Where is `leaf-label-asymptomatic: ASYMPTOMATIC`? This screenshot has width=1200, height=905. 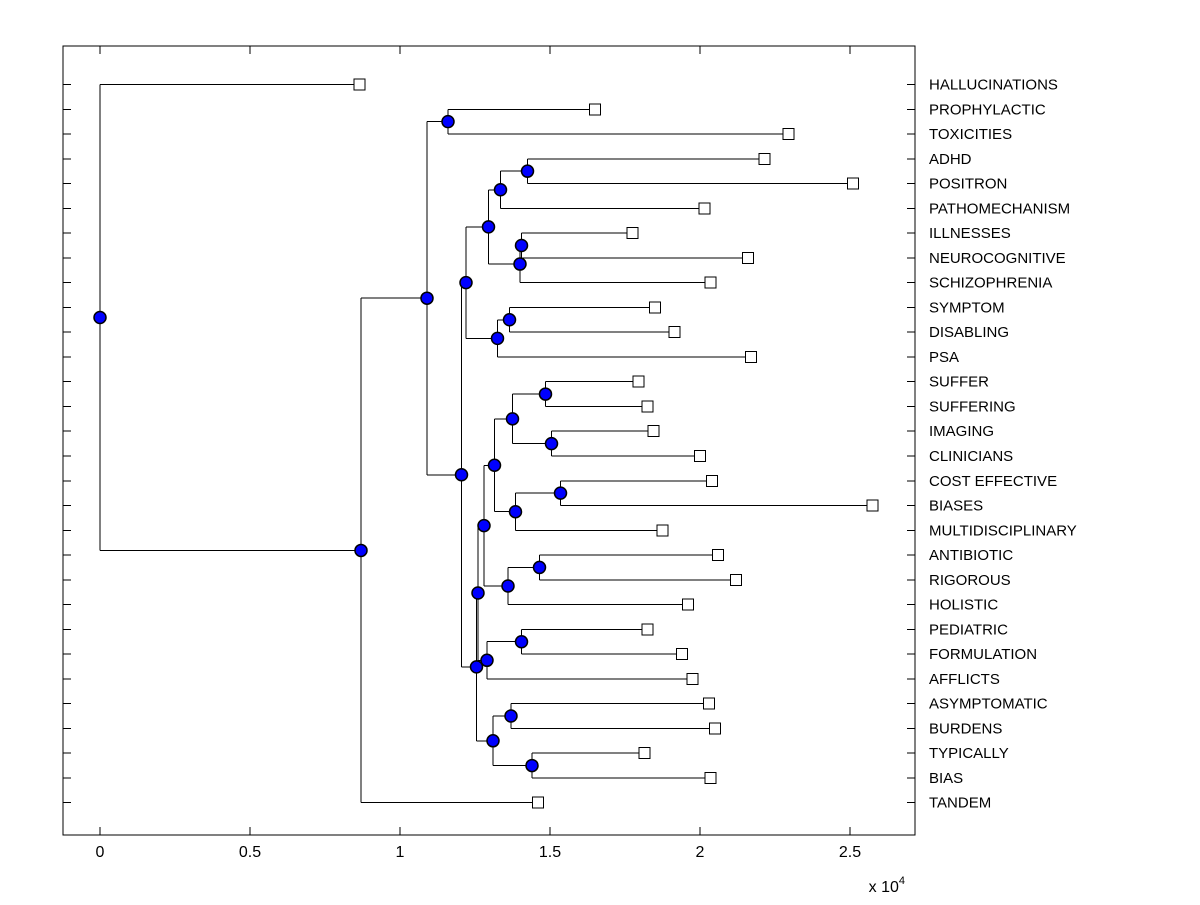
leaf-label-asymptomatic: ASYMPTOMATIC is located at coordinates (988, 704).